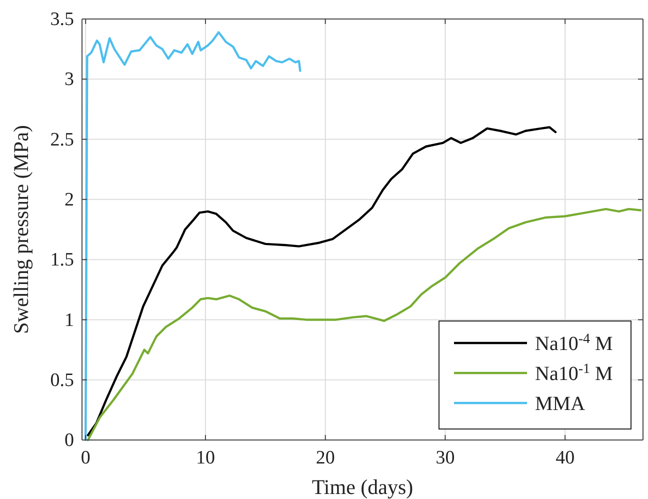  Describe the element at coordinates (69, 200) in the screenshot. I see `y-tick-label: 2` at that location.